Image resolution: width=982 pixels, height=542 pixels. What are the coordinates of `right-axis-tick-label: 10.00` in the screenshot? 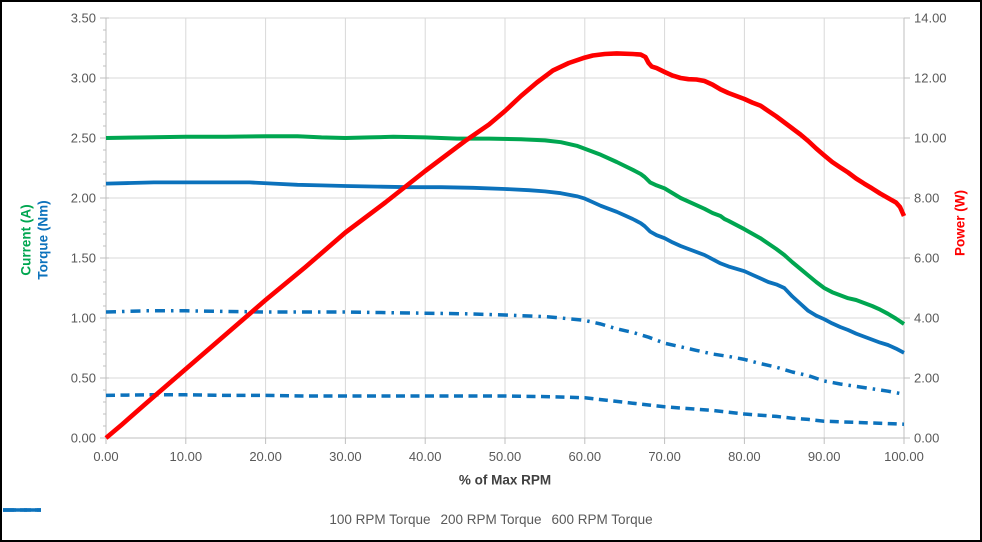 It's located at (930, 138).